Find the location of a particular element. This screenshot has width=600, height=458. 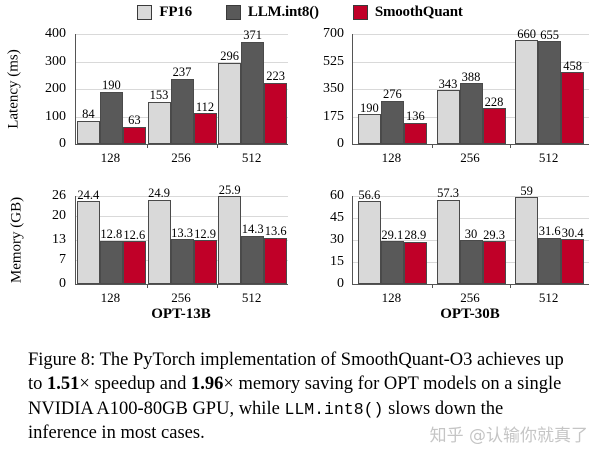

bar-value-label: 30 is located at coordinates (471, 233).